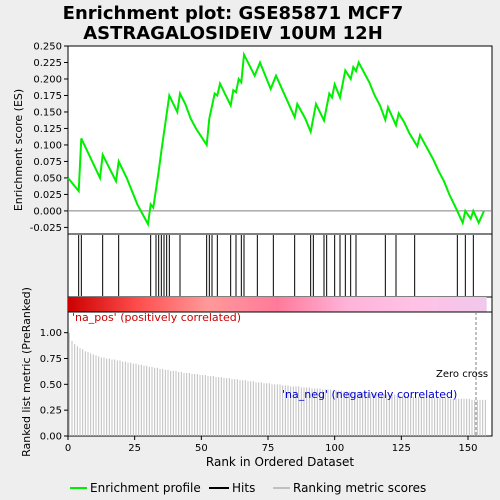  What do you see at coordinates (201, 448) in the screenshot?
I see `xtick-label: 50` at bounding box center [201, 448].